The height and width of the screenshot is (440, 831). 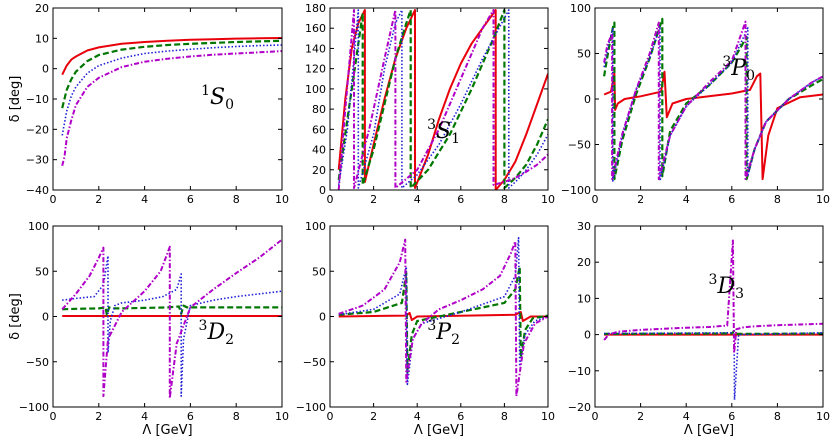 What do you see at coordinates (319, 109) in the screenshot?
I see `y-tick-label: 80` at bounding box center [319, 109].